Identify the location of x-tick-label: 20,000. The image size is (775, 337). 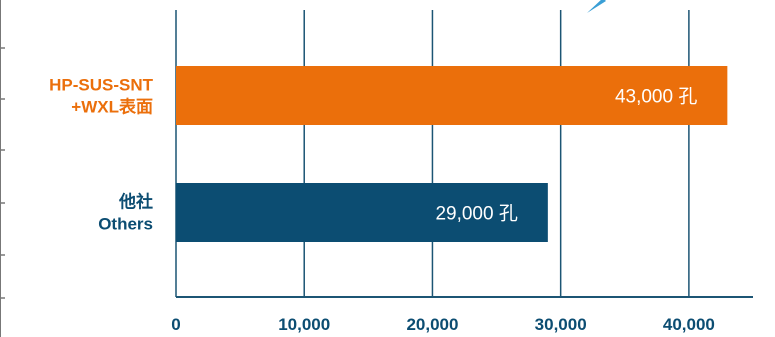
(432, 324).